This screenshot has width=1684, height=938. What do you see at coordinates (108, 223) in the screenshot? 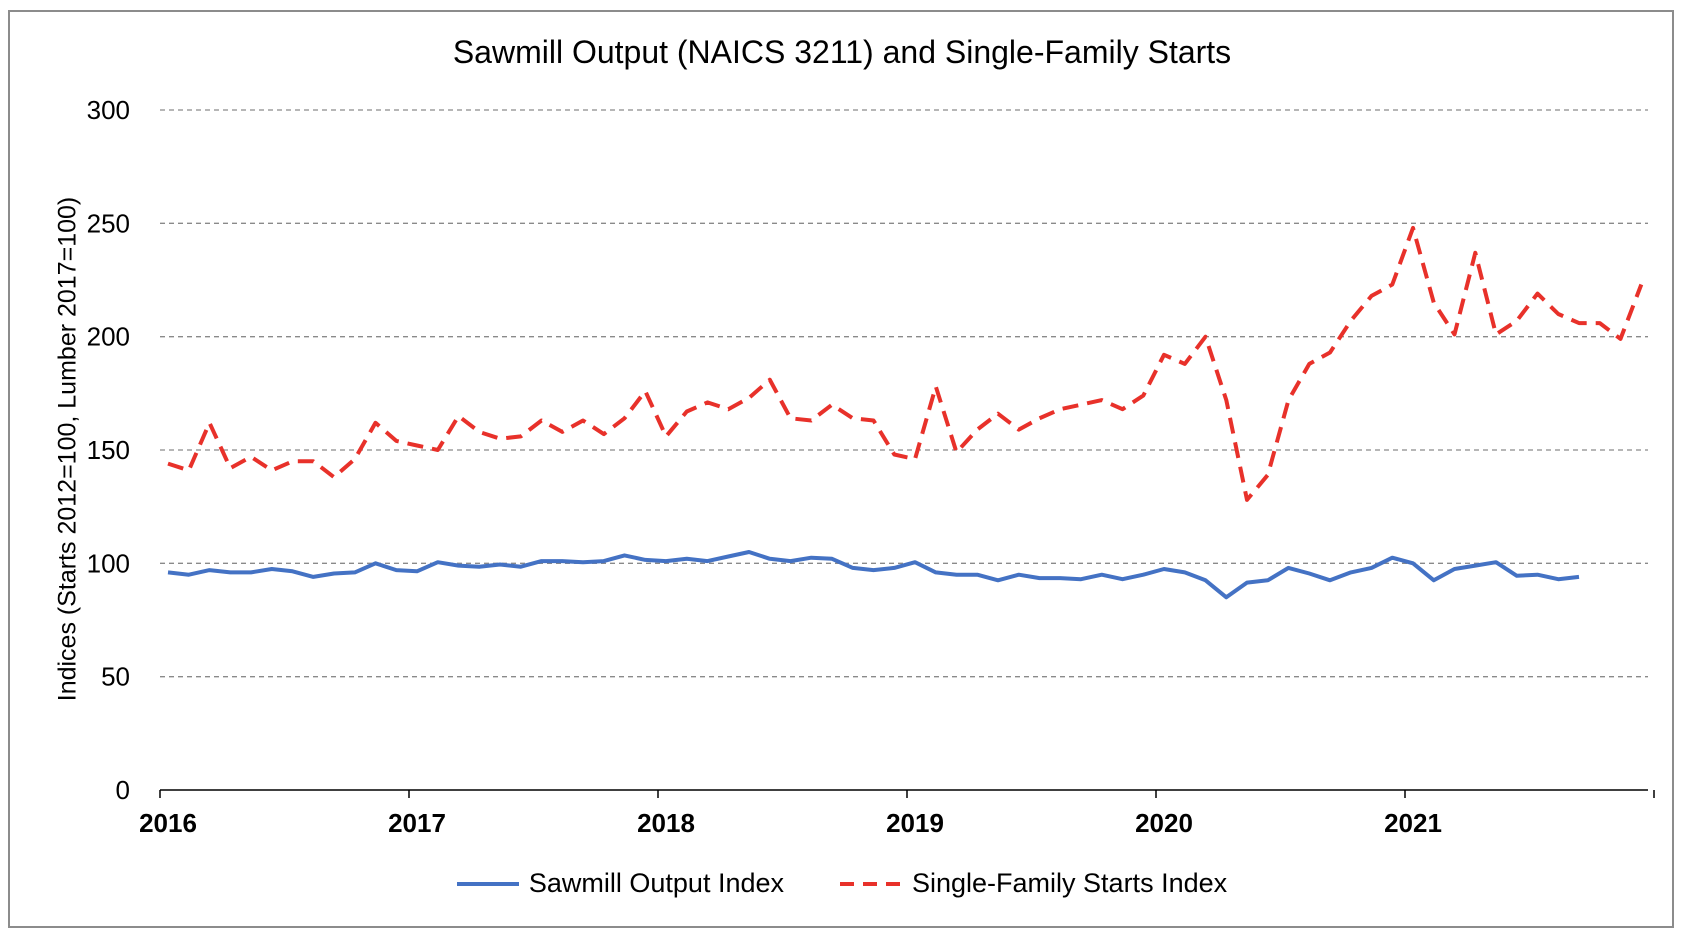
I see `y-tick-label: 250` at bounding box center [108, 223].